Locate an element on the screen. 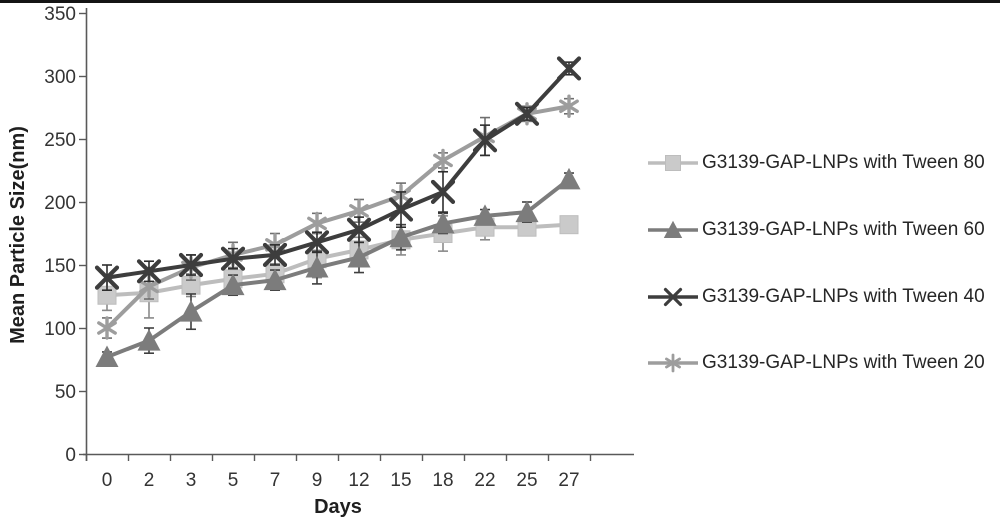  legend-item-tween-40: G3139-GAP-LNPs with Tween 40 is located at coordinates (815, 297).